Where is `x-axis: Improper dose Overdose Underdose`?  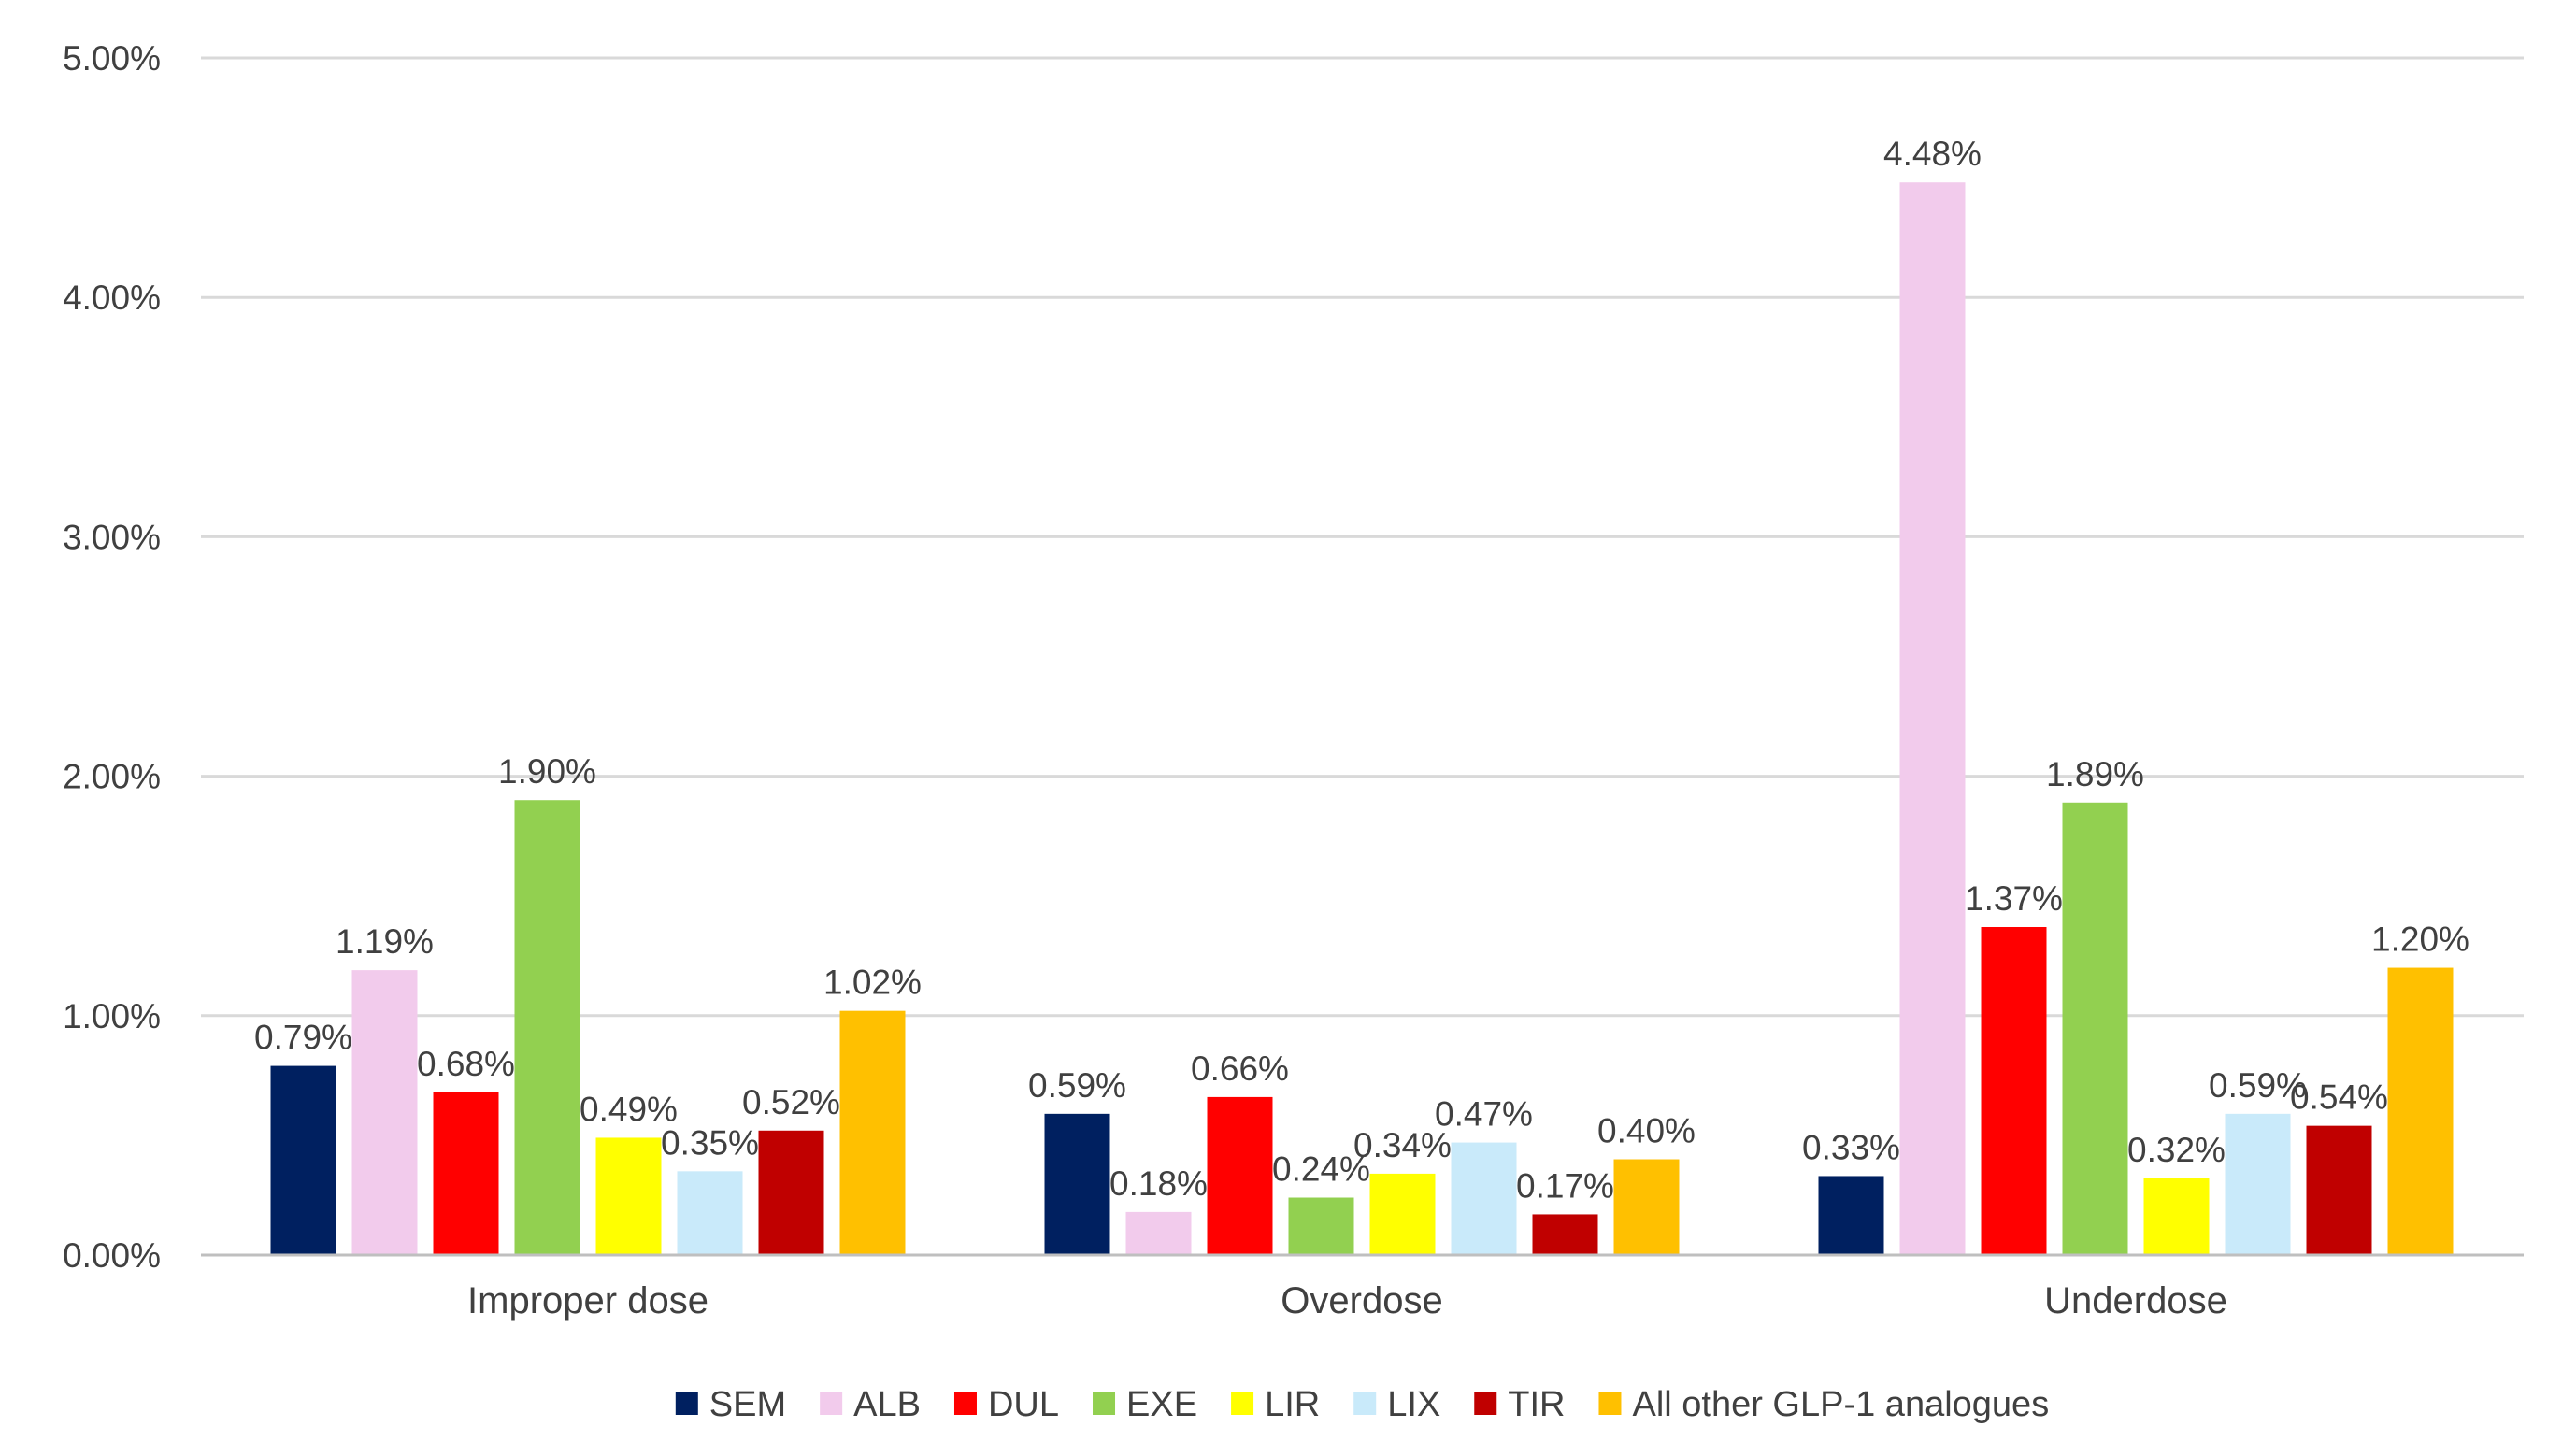 x-axis: Improper dose Overdose Underdose is located at coordinates (1362, 1287).